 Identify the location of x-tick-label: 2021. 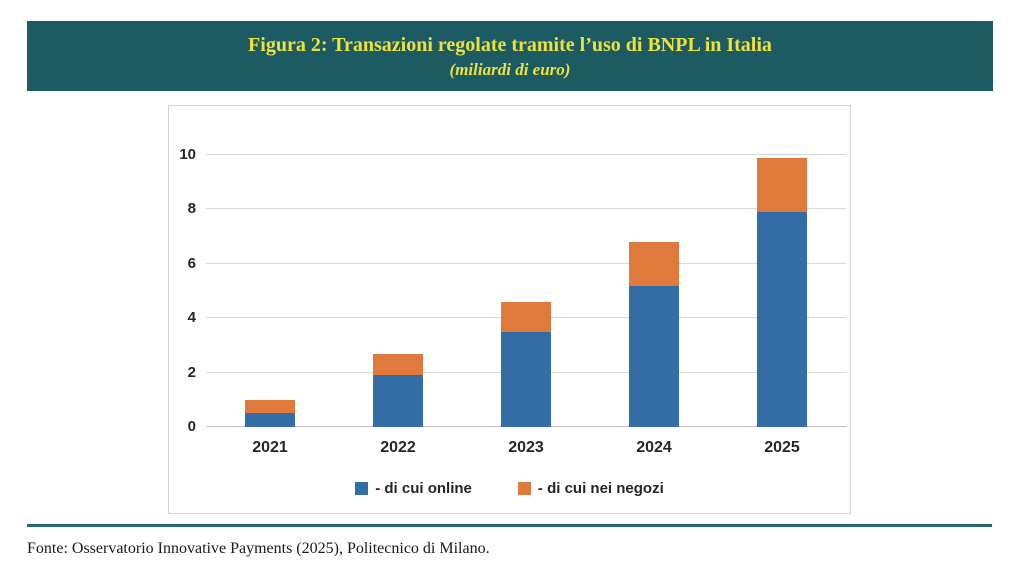
(270, 447).